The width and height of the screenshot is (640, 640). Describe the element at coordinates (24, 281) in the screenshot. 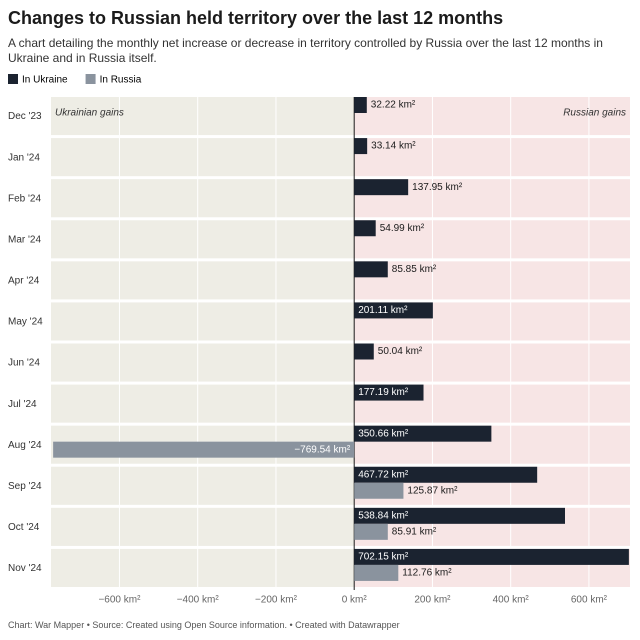

I see `y-tick-label: Apr '24` at that location.